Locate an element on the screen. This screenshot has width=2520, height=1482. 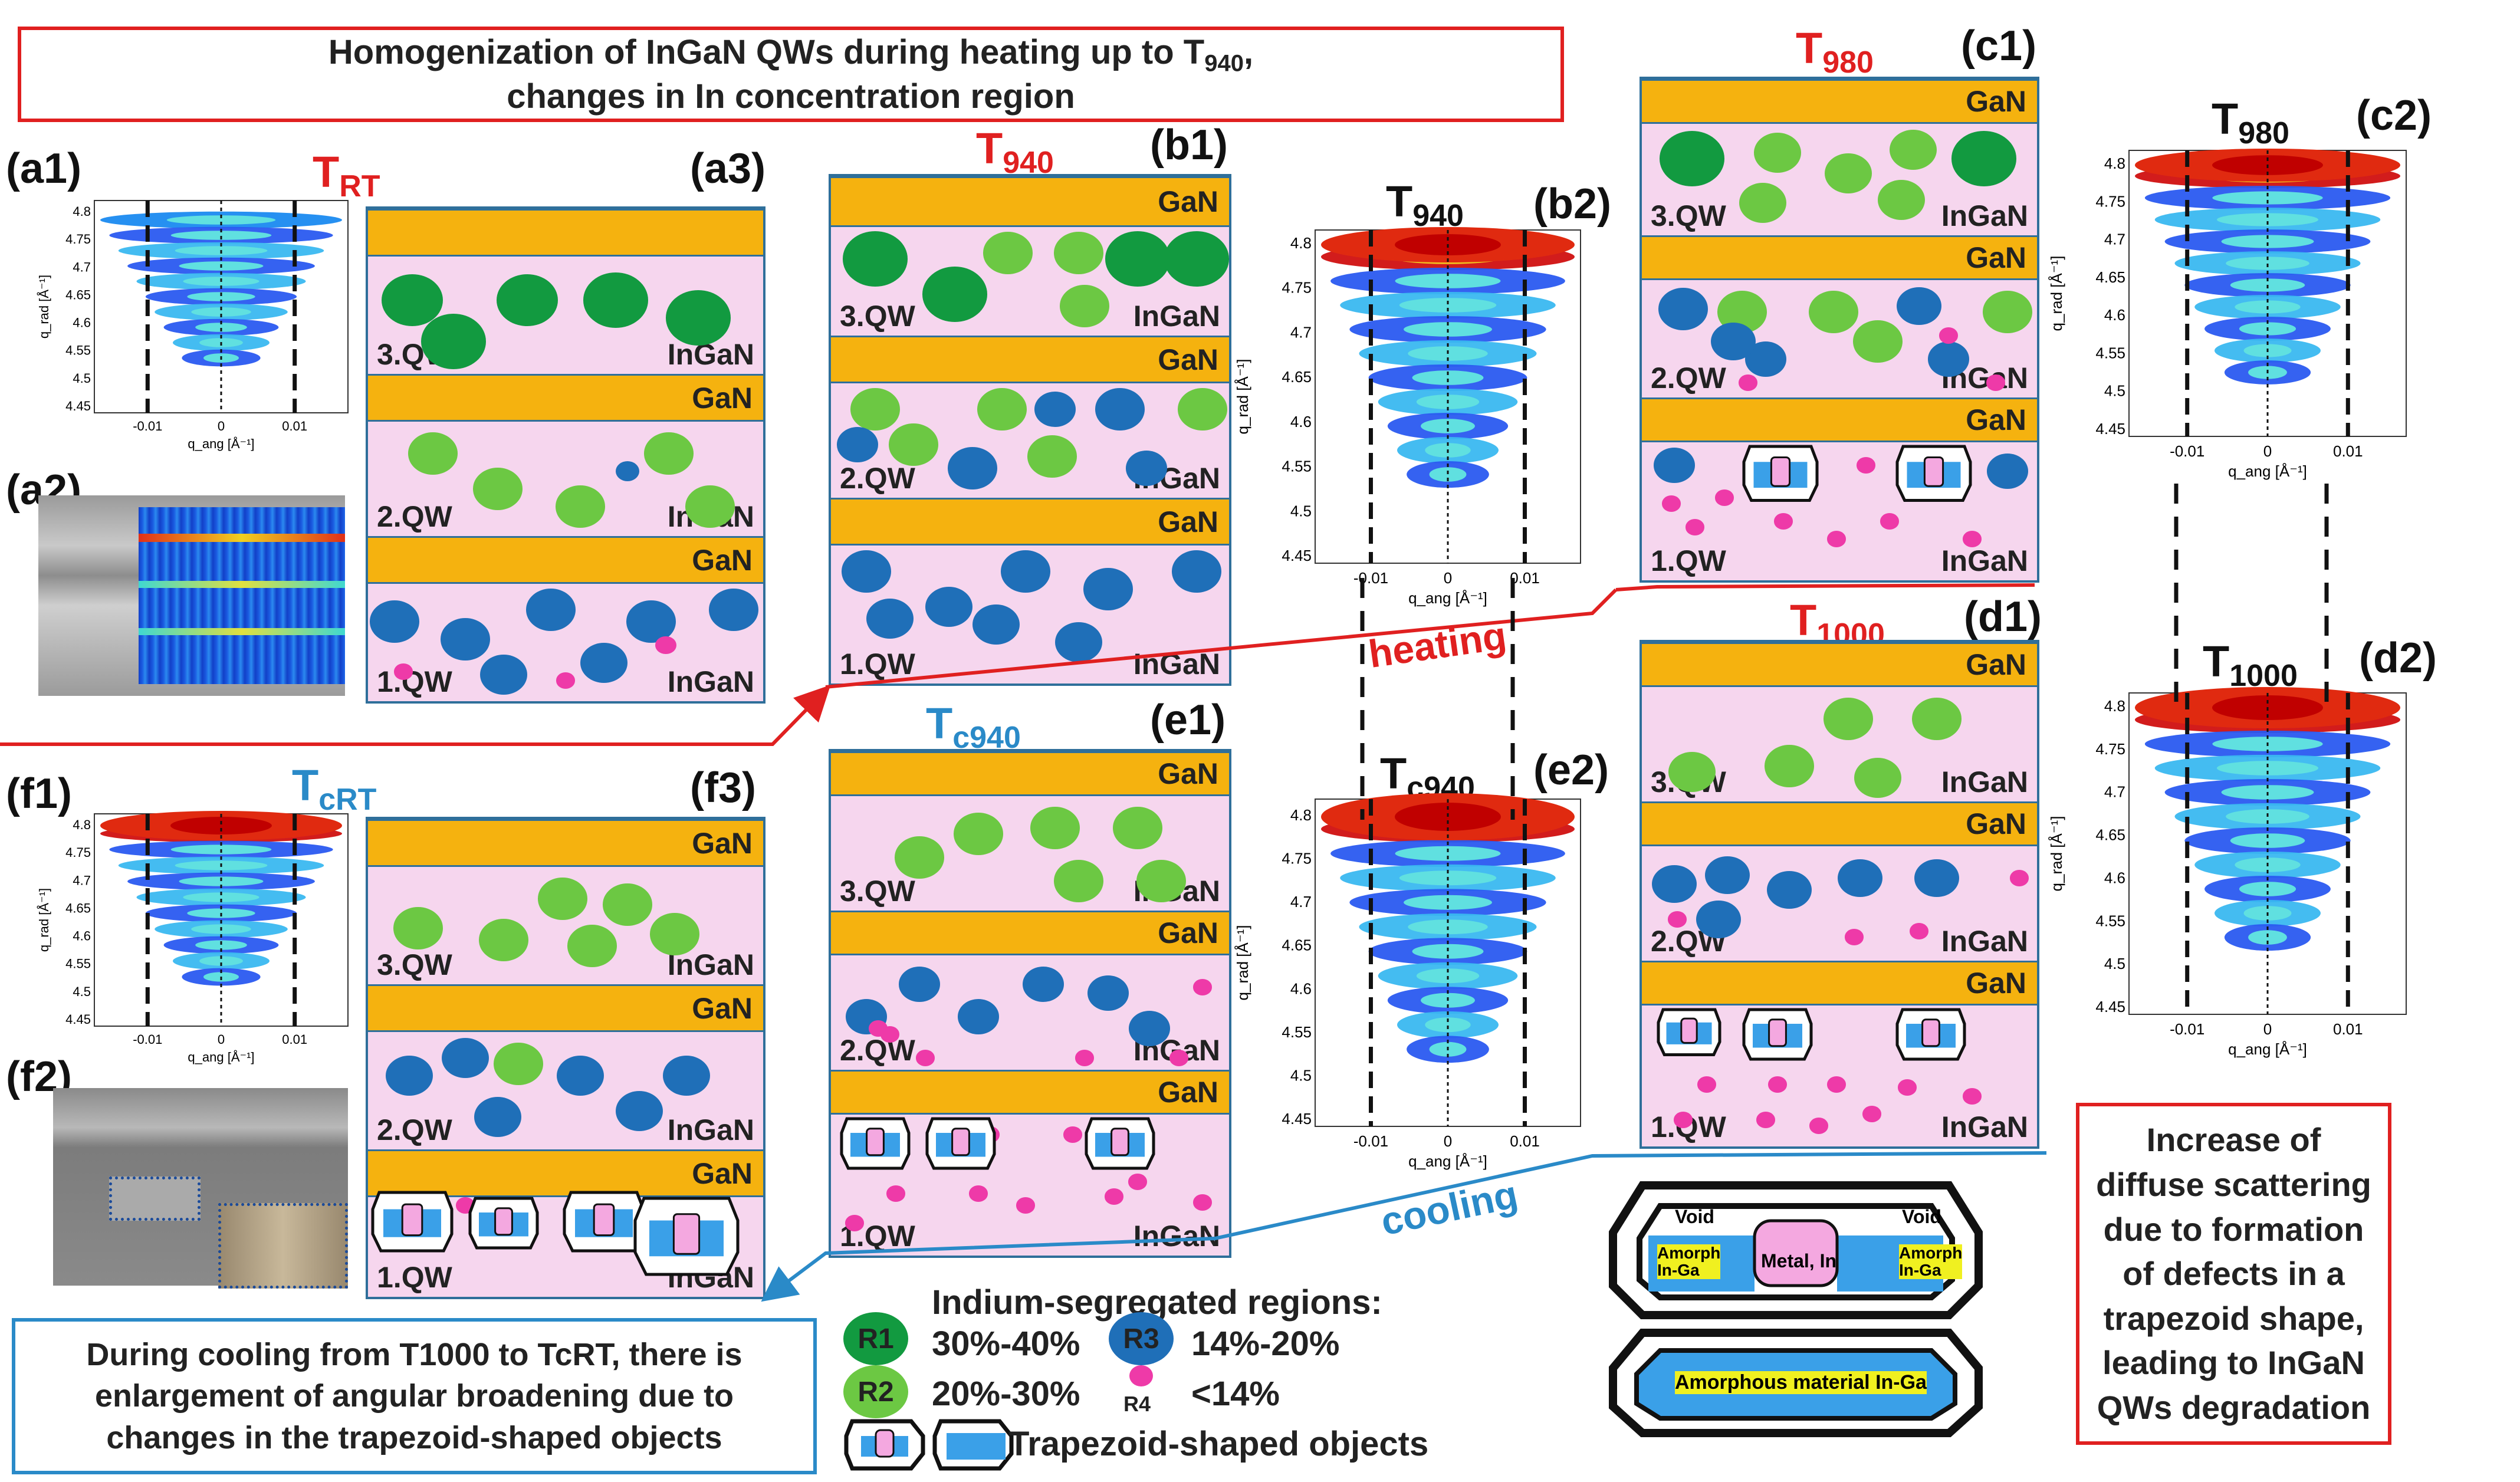
qw-label: 1.QW is located at coordinates (414, 681).